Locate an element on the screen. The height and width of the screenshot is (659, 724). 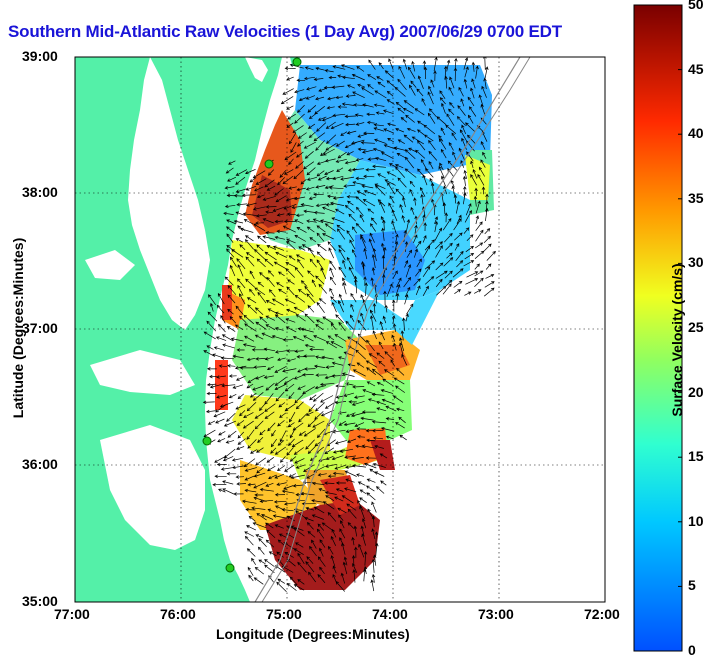
lon-tick: 77:00 is located at coordinates (72, 614).